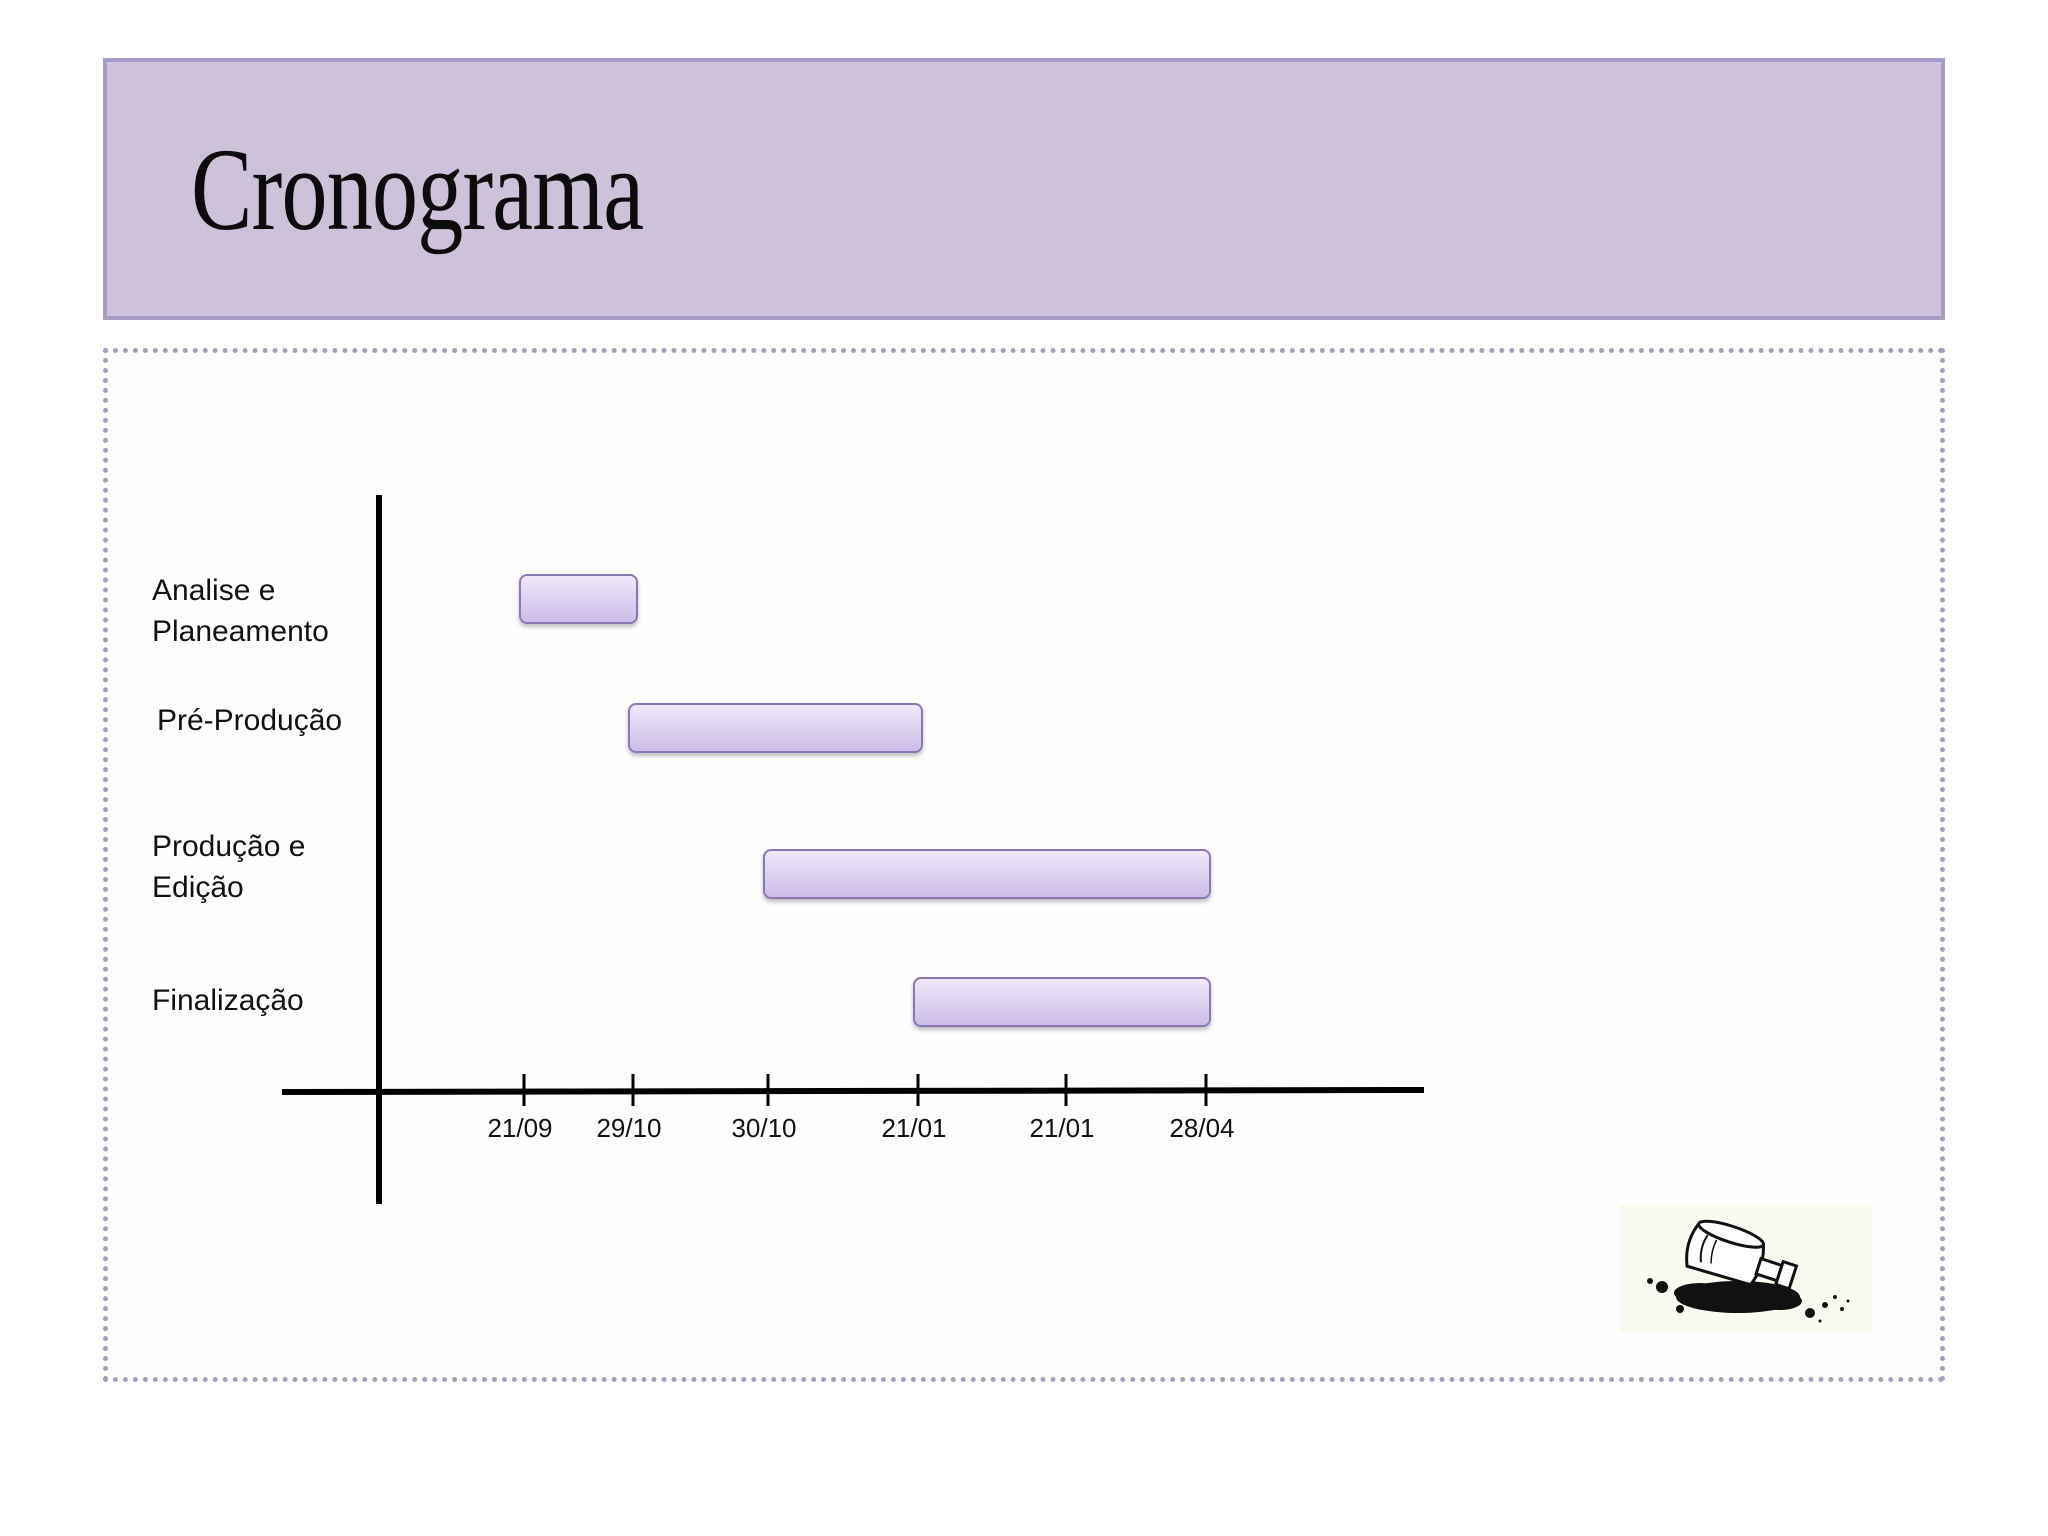  What do you see at coordinates (853, 1091) in the screenshot?
I see `x-axis-line` at bounding box center [853, 1091].